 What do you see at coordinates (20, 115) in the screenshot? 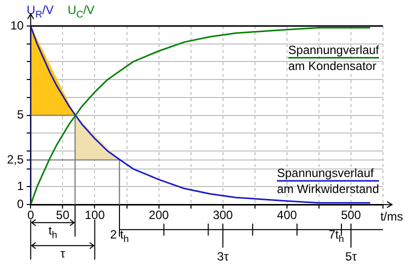
I see `y-tick-label: 5` at bounding box center [20, 115].